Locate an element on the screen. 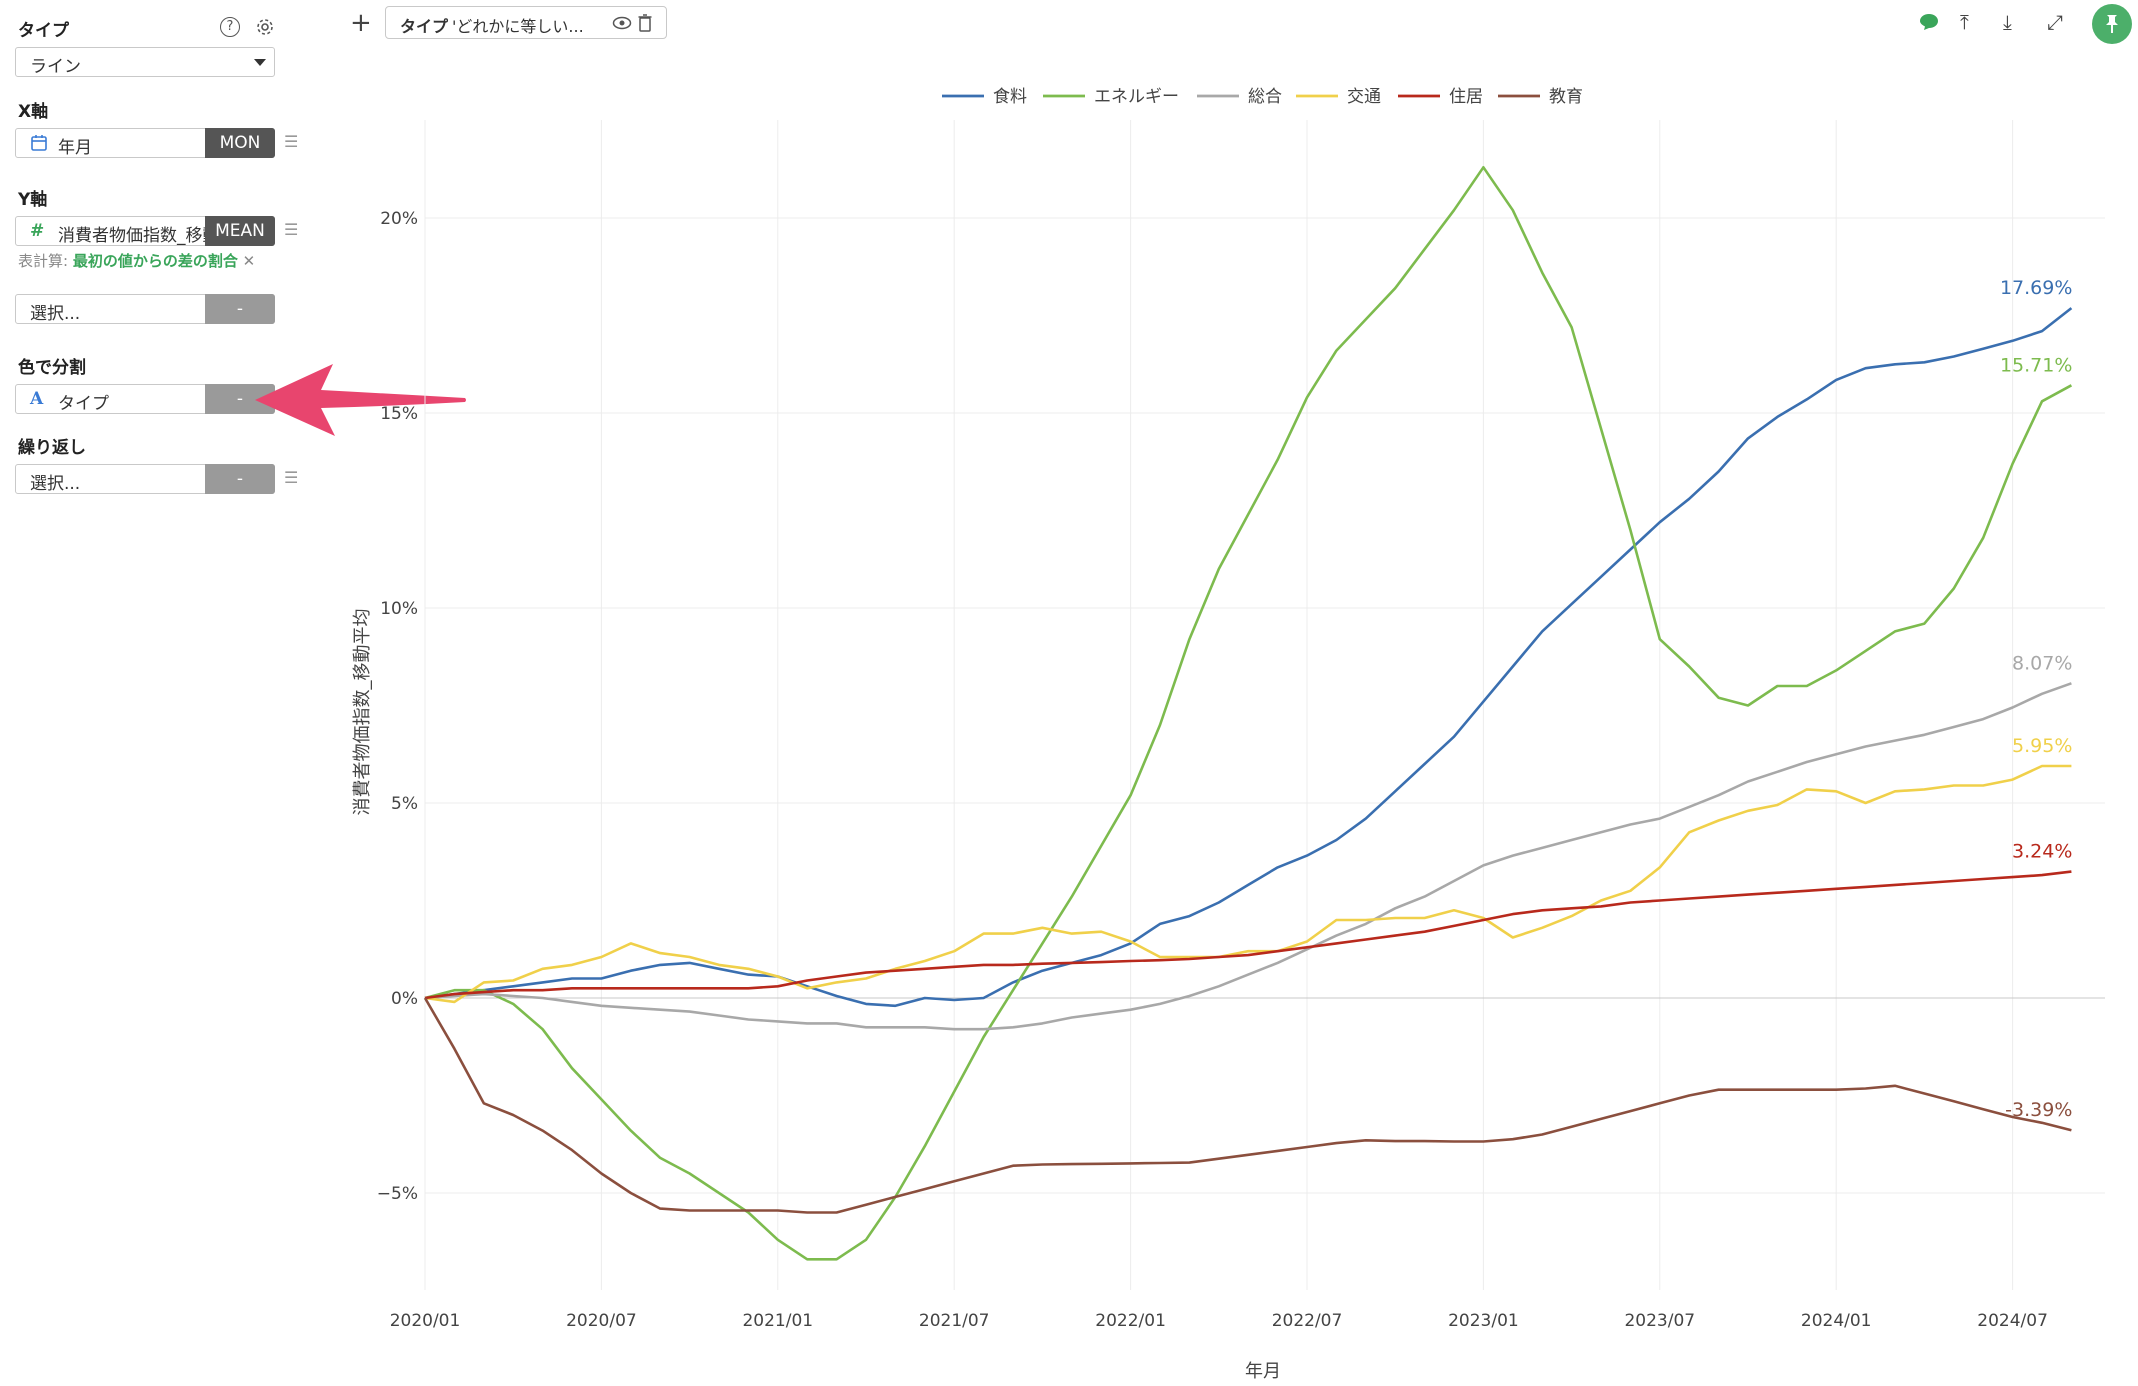 The width and height of the screenshot is (2138, 1386). expand-icon: ⤢ is located at coordinates (2055, 22).